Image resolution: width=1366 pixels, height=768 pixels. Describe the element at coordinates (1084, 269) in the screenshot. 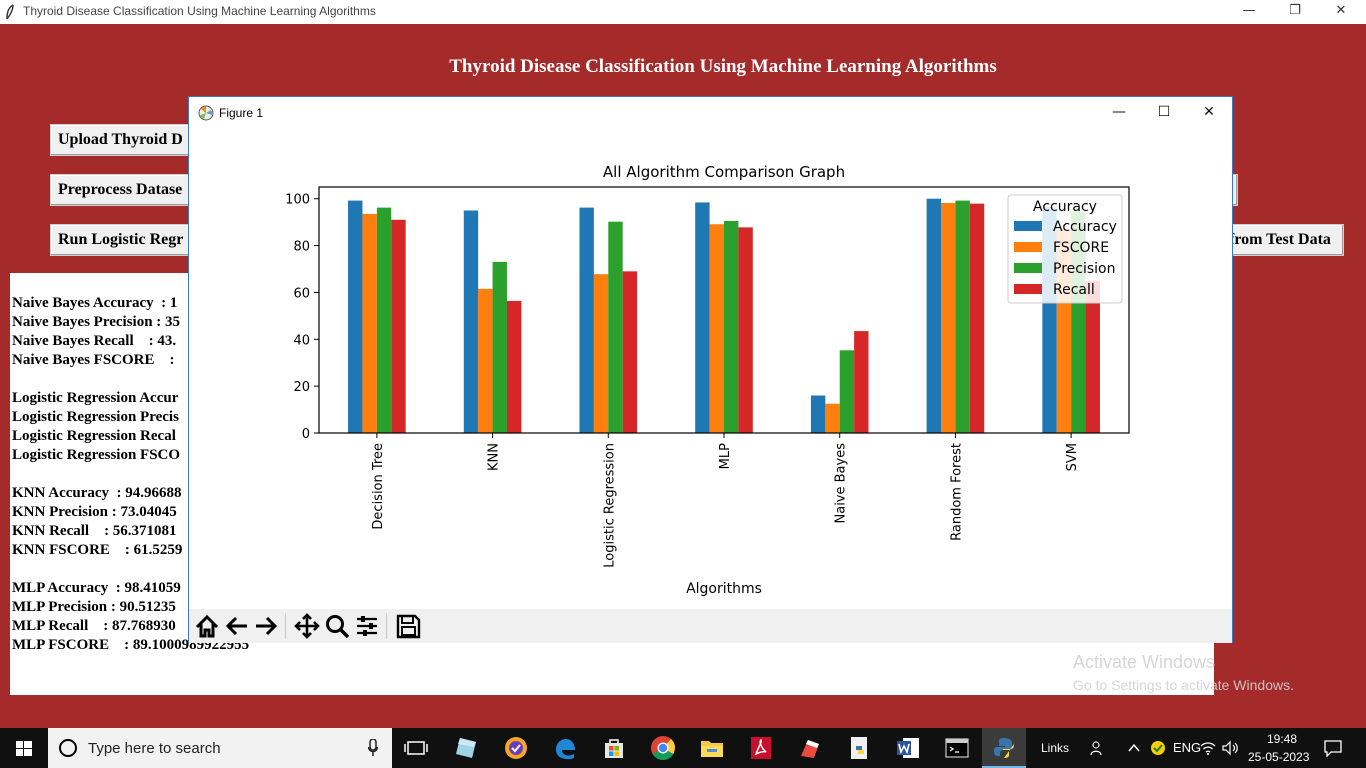

I see `legend-label-precision: Precision` at that location.